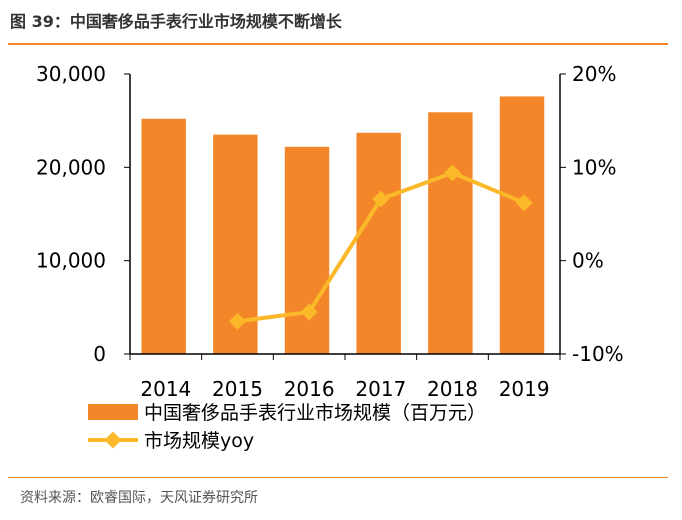 This screenshot has width=682, height=520. I want to click on x-tick-label: 2014, so click(165, 389).